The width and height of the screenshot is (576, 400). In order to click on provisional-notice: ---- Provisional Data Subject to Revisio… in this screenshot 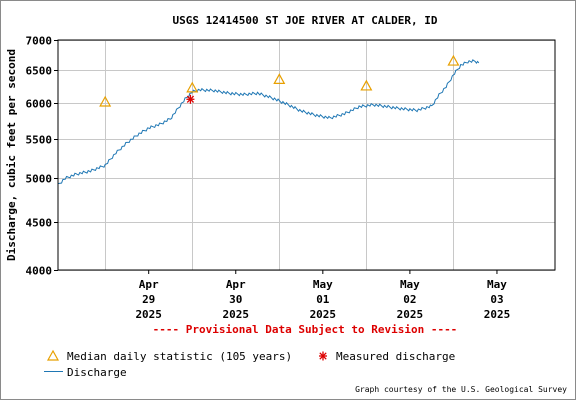, I will do `click(305, 329)`.